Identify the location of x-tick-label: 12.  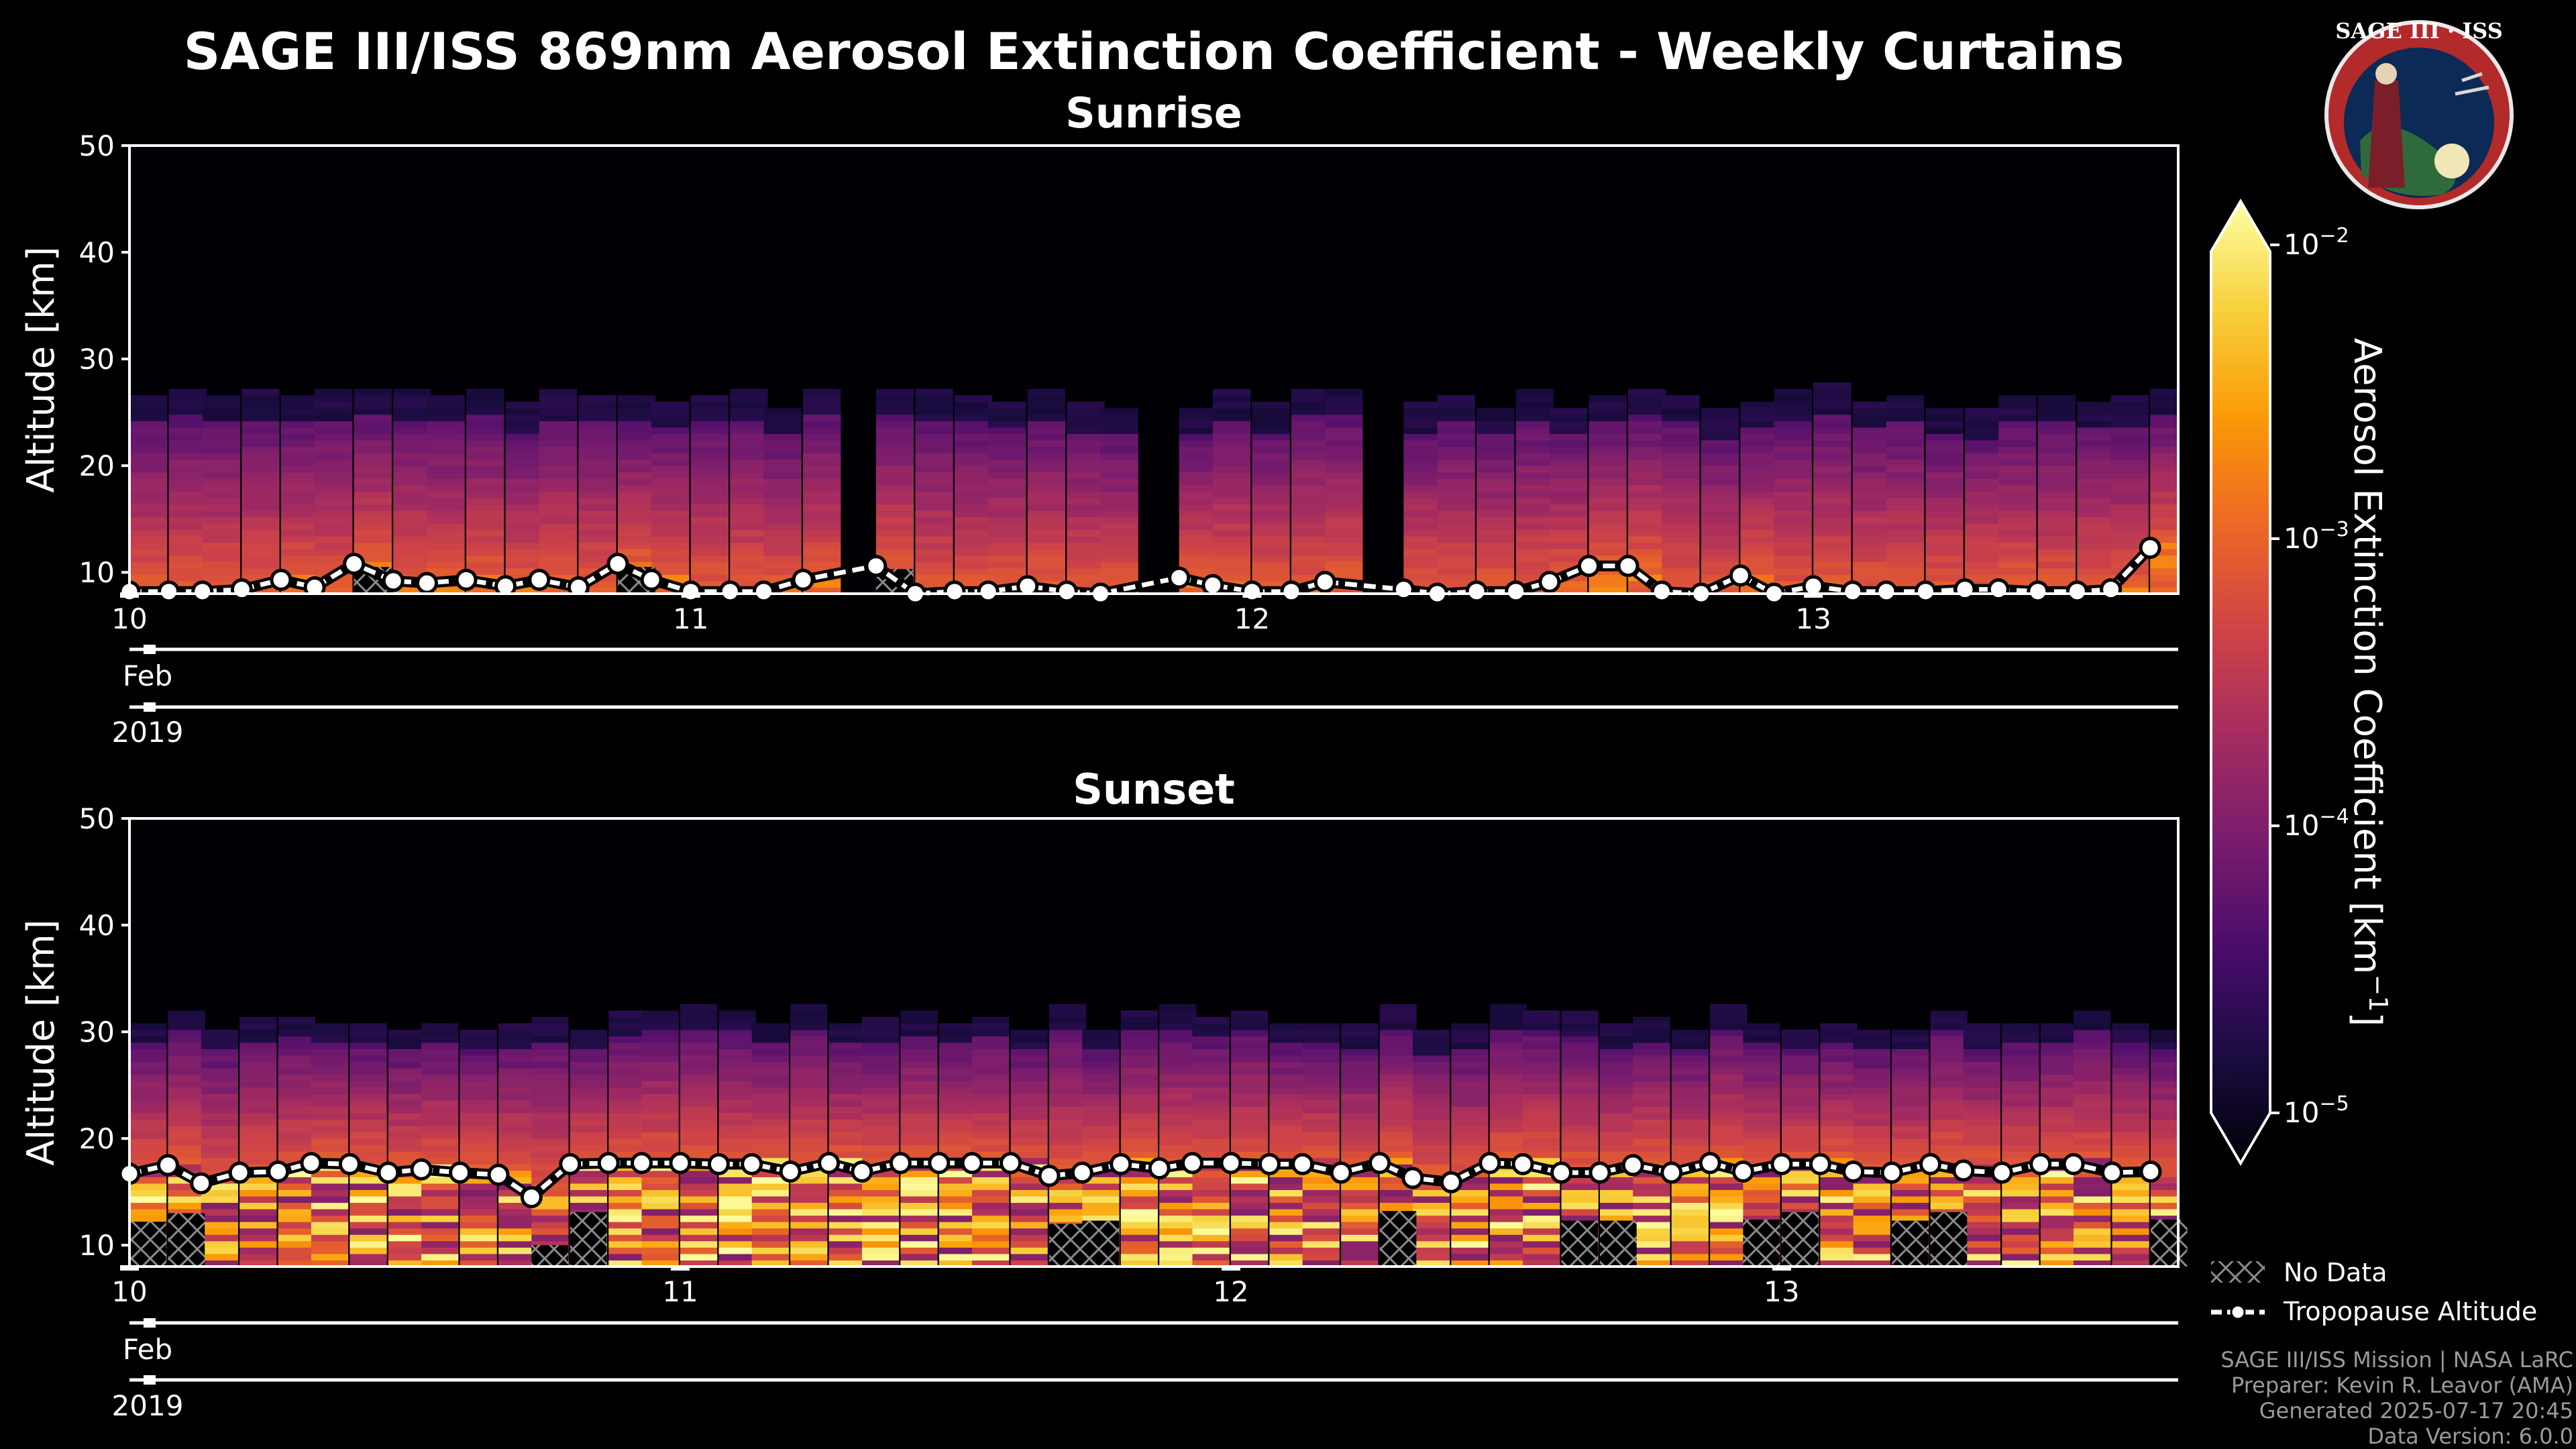
(1230, 1291).